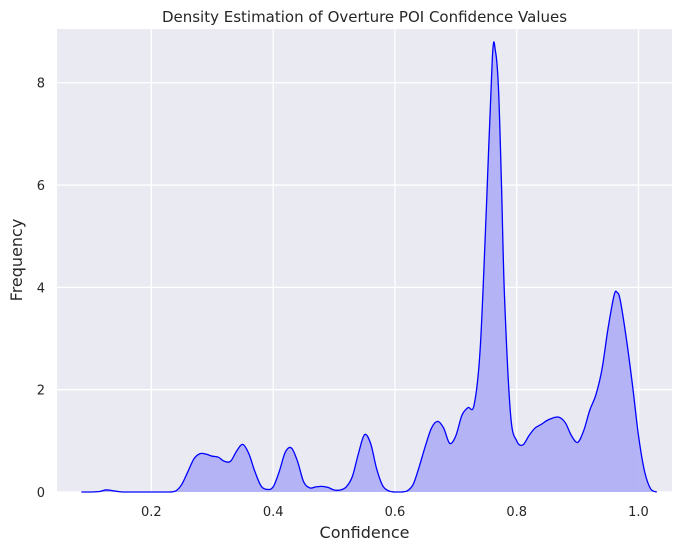  I want to click on y-tick-label: 8, so click(41, 84).